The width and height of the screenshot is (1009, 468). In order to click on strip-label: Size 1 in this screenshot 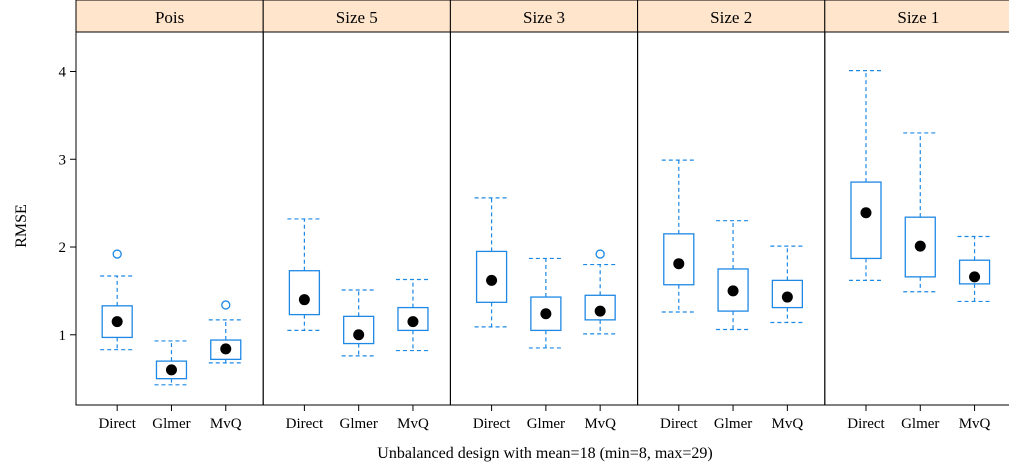, I will do `click(918, 17)`.